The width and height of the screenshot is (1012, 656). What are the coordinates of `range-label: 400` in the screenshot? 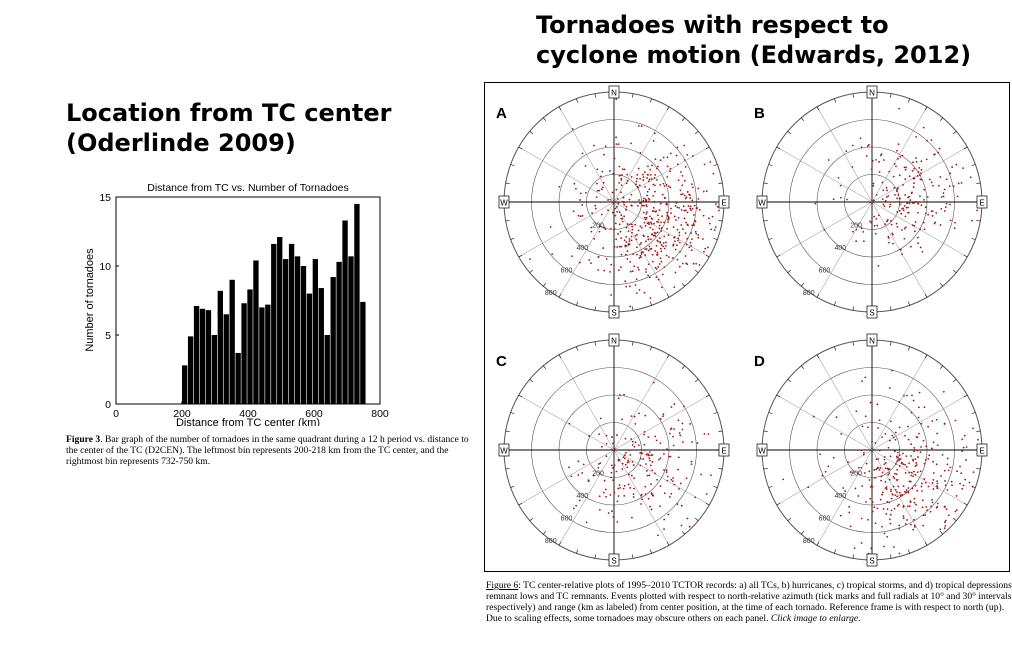 It's located at (582, 248).